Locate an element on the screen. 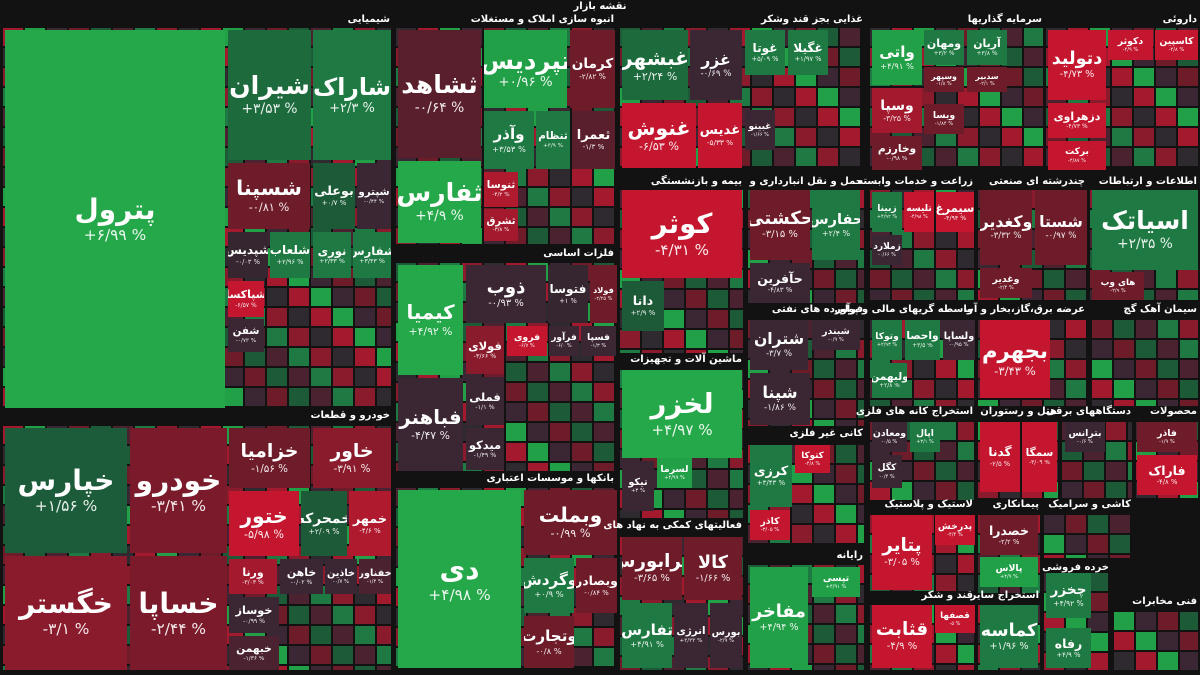 Image resolution: width=1200 pixels, height=675 pixels. stock-name: ثشرق is located at coordinates (501, 221).